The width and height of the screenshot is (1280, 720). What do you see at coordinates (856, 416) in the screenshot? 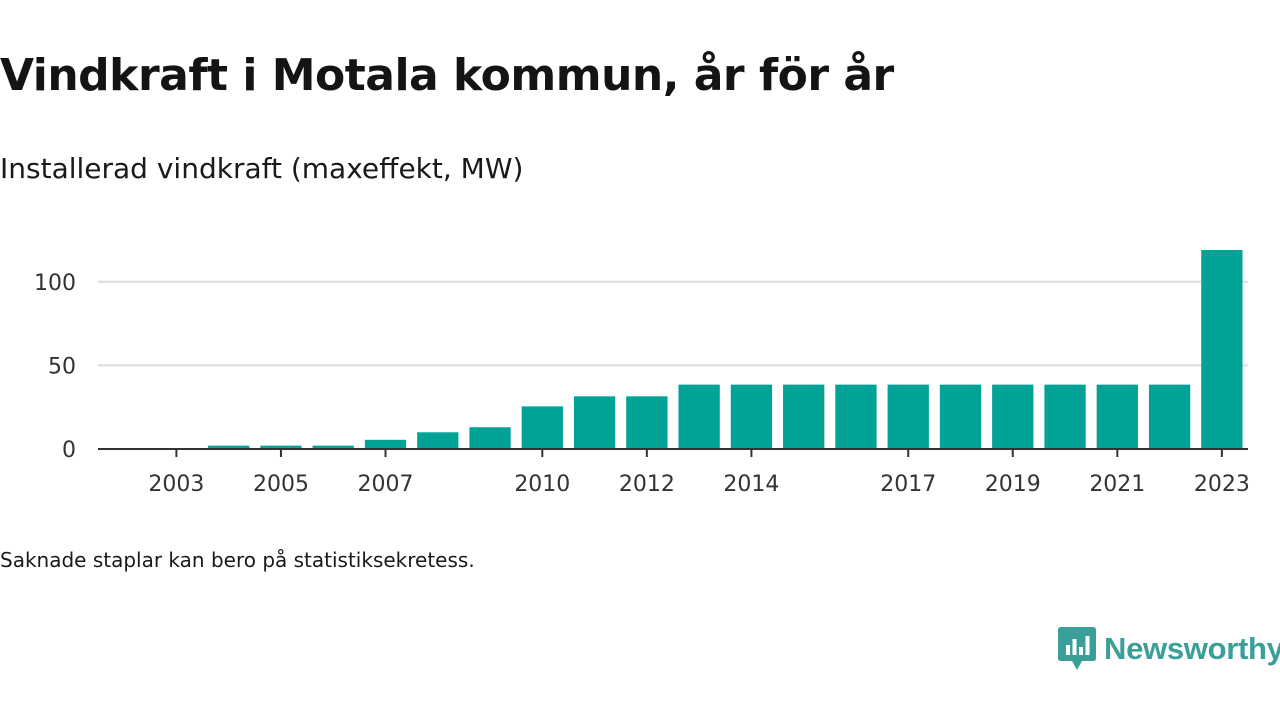
I see `bar-2016` at bounding box center [856, 416].